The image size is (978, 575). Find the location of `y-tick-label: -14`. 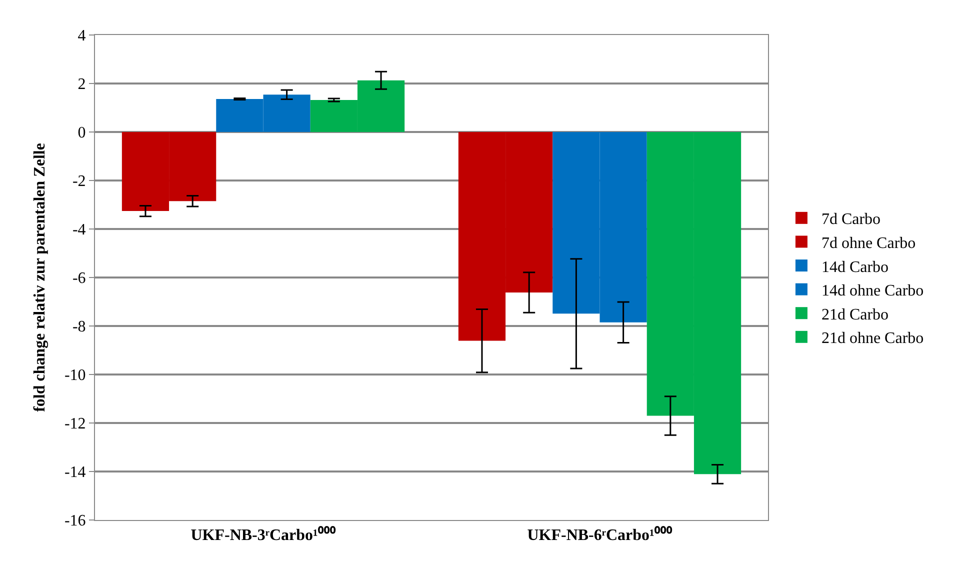

y-tick-label: -14 is located at coordinates (75, 473).